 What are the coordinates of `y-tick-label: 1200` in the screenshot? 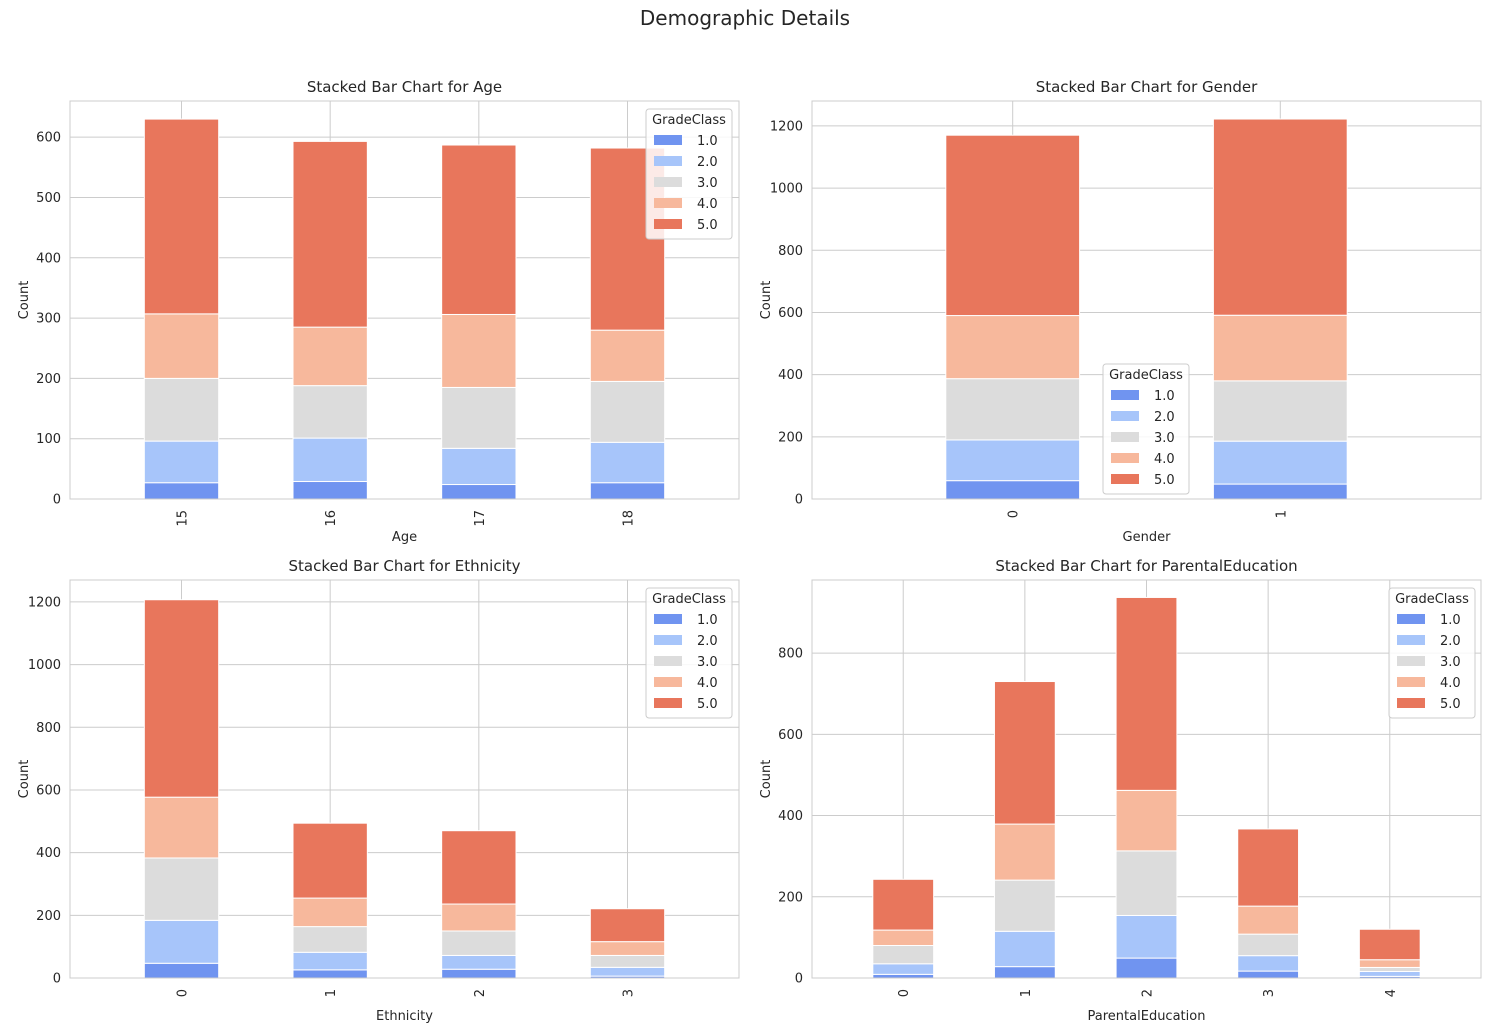 It's located at (44, 602).